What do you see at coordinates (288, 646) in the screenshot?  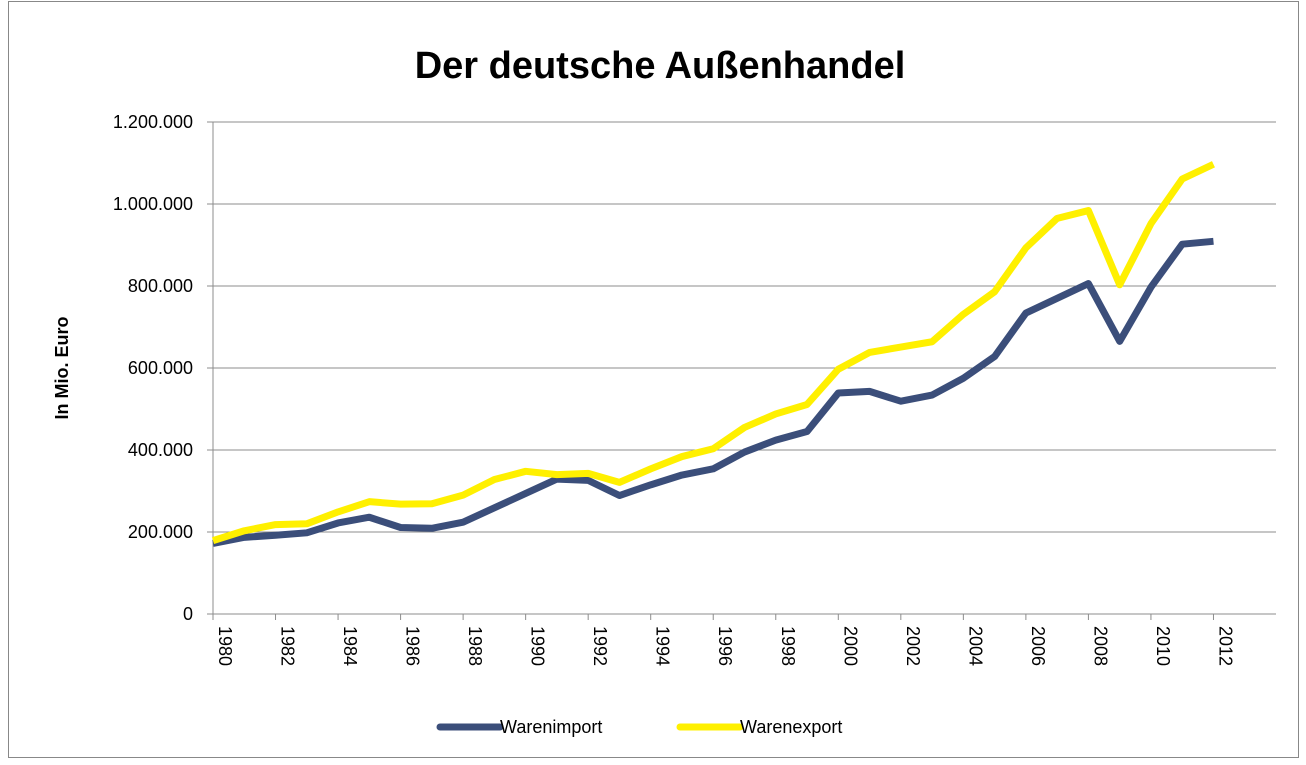 I see `x-tick-label: 1982` at bounding box center [288, 646].